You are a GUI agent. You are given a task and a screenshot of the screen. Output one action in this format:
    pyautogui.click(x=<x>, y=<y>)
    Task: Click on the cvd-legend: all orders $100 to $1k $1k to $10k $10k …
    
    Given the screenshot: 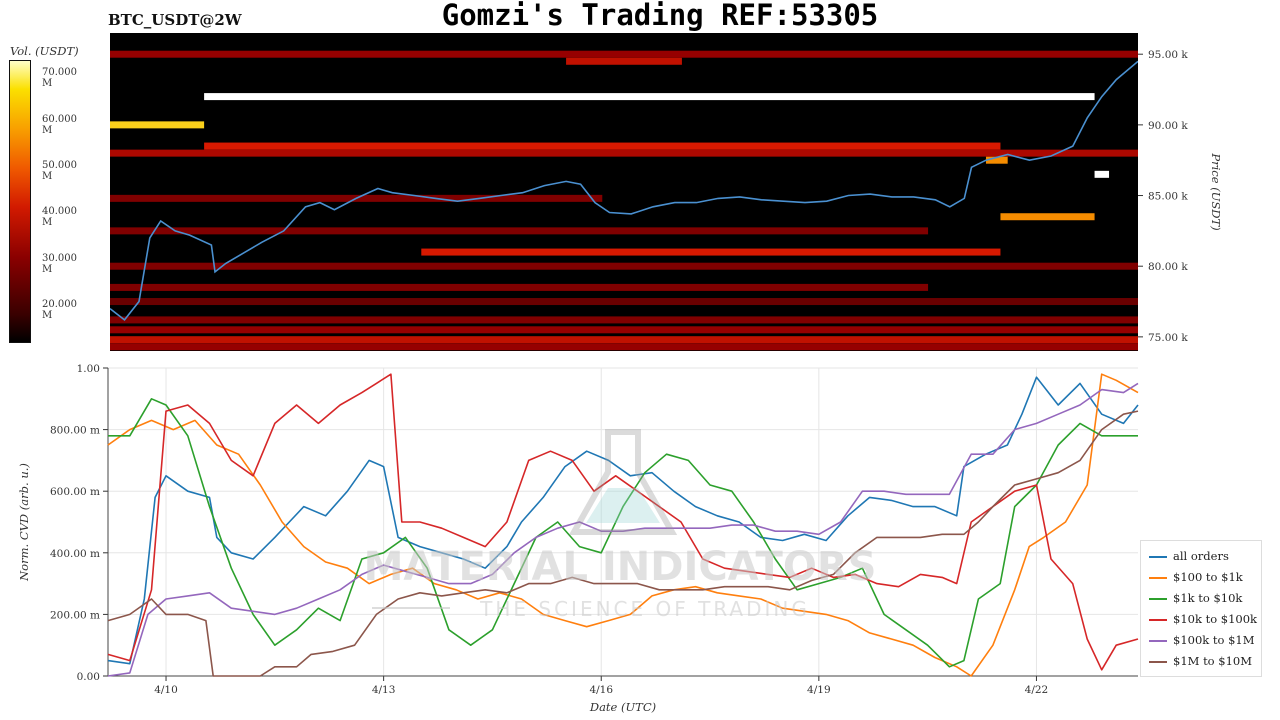 What is the action you would take?
    pyautogui.click(x=1201, y=608)
    